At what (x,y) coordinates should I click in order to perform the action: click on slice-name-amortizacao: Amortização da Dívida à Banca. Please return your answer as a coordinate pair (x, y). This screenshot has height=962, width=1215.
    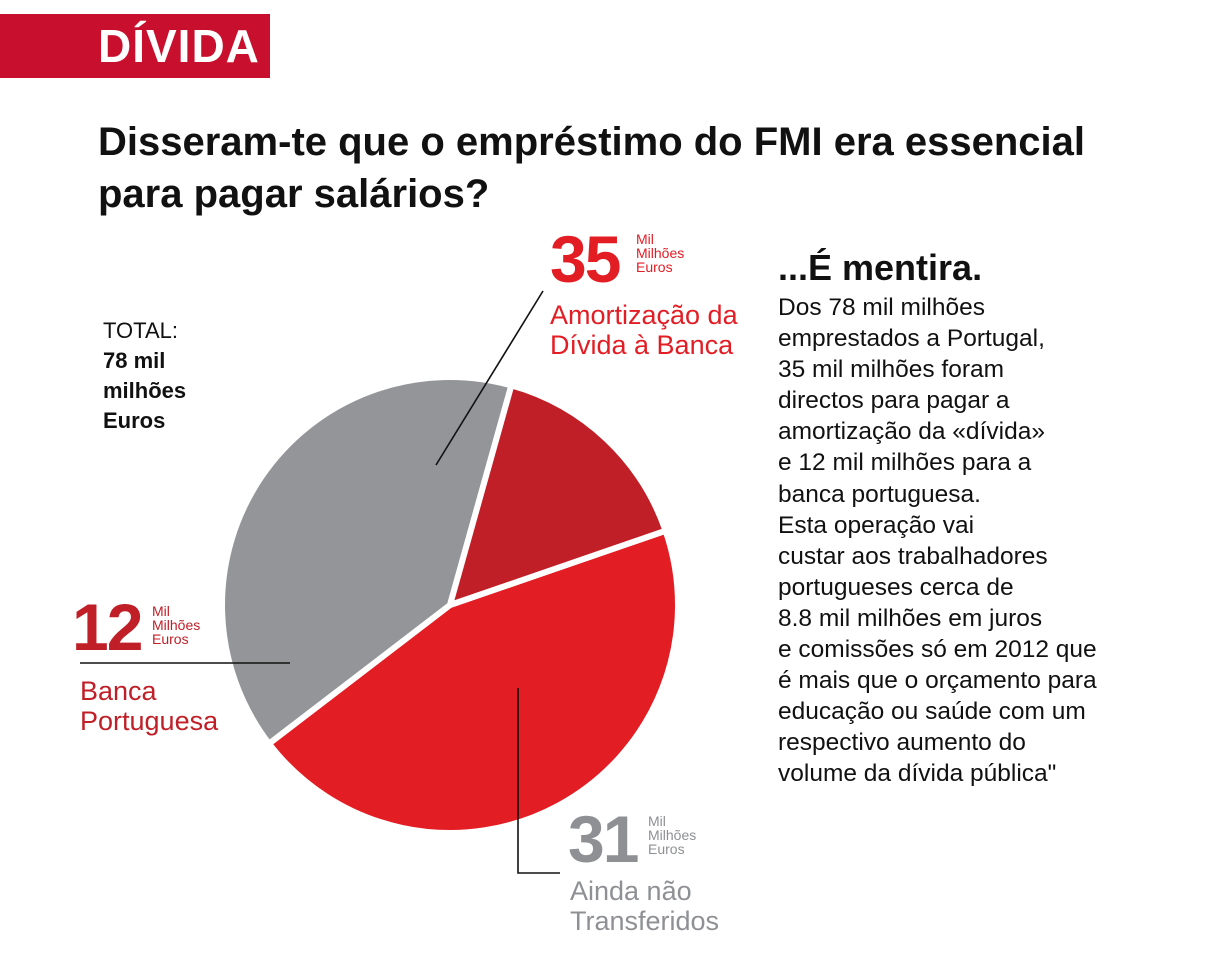
    Looking at the image, I should click on (644, 330).